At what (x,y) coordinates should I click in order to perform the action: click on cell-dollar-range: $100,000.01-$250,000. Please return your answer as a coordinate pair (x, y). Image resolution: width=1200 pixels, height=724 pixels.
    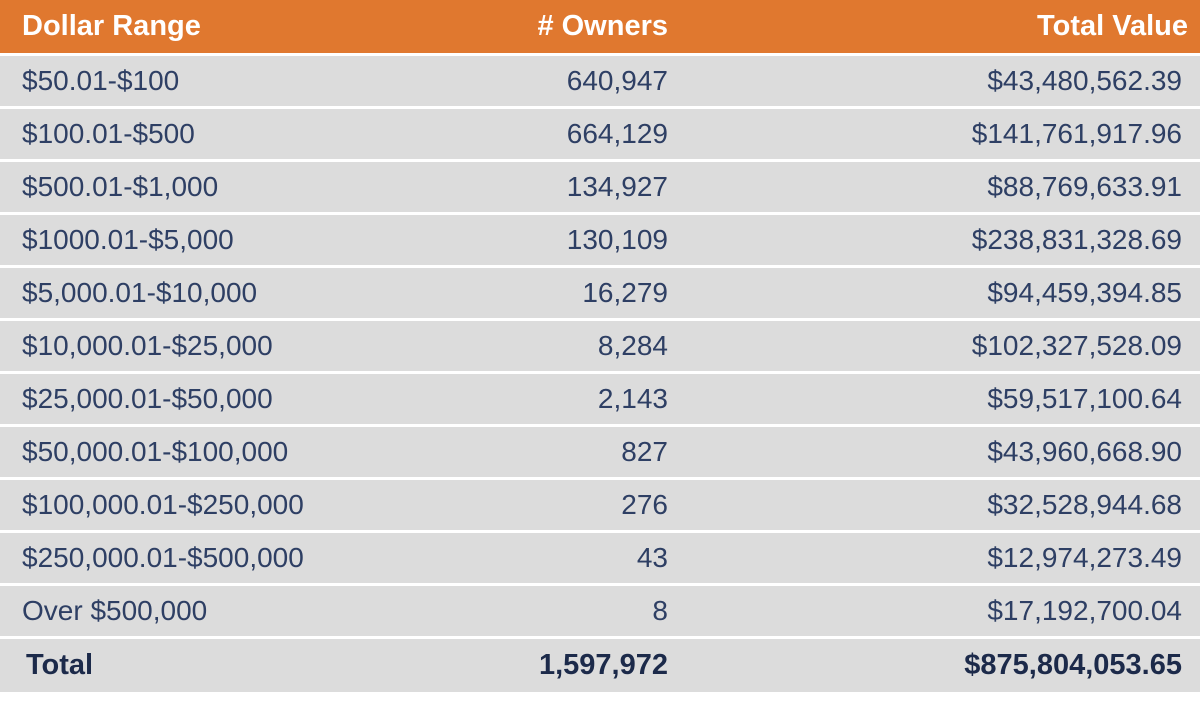
    Looking at the image, I should click on (163, 504).